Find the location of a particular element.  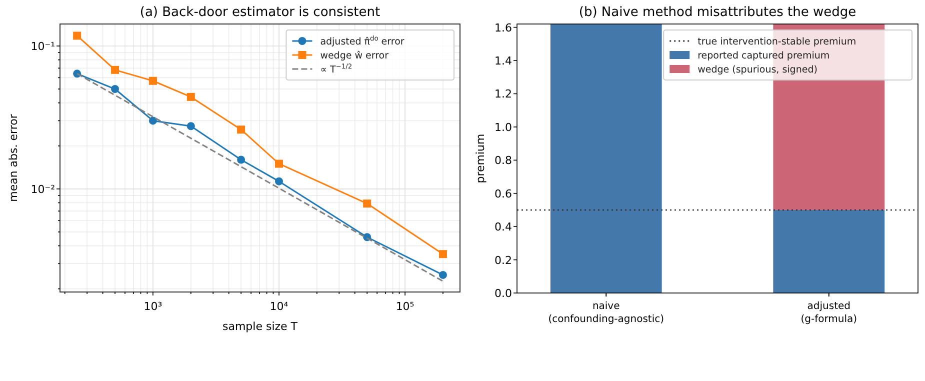

y-axis-title: premium is located at coordinates (480, 159).